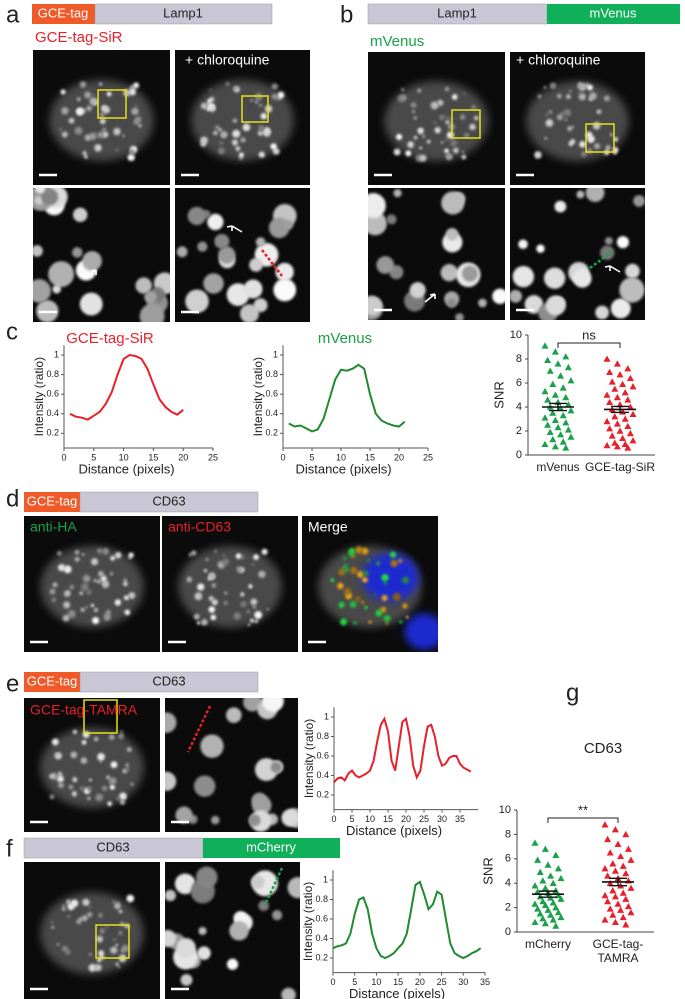 The image size is (685, 999). What do you see at coordinates (126, 387) in the screenshot?
I see `profile-curve` at bounding box center [126, 387].